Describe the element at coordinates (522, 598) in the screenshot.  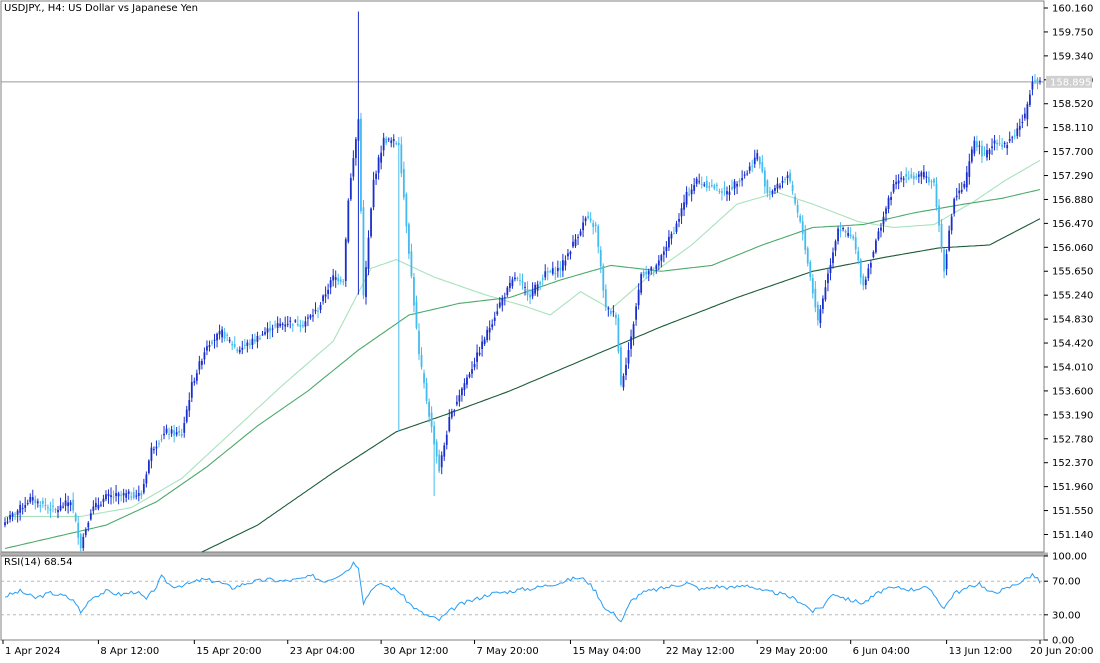
I see `rsi-panel-frame` at that location.